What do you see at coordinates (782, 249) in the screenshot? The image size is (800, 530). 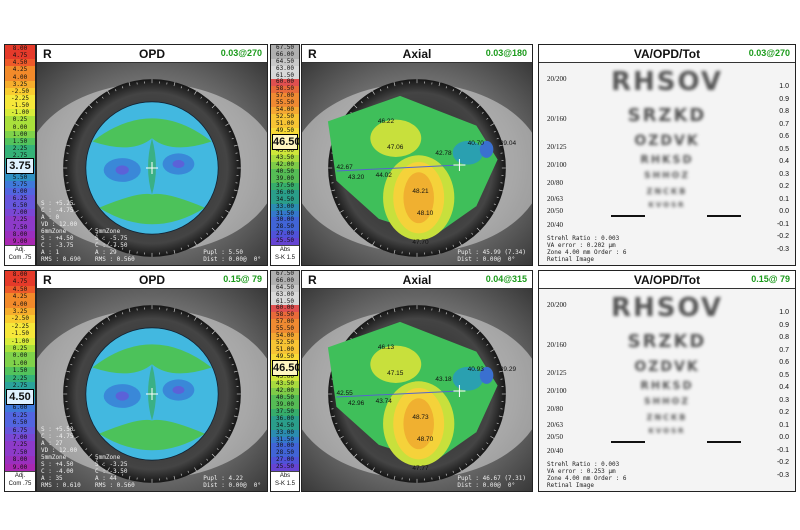 I see `va-logmar-label: -0.3` at bounding box center [782, 249].